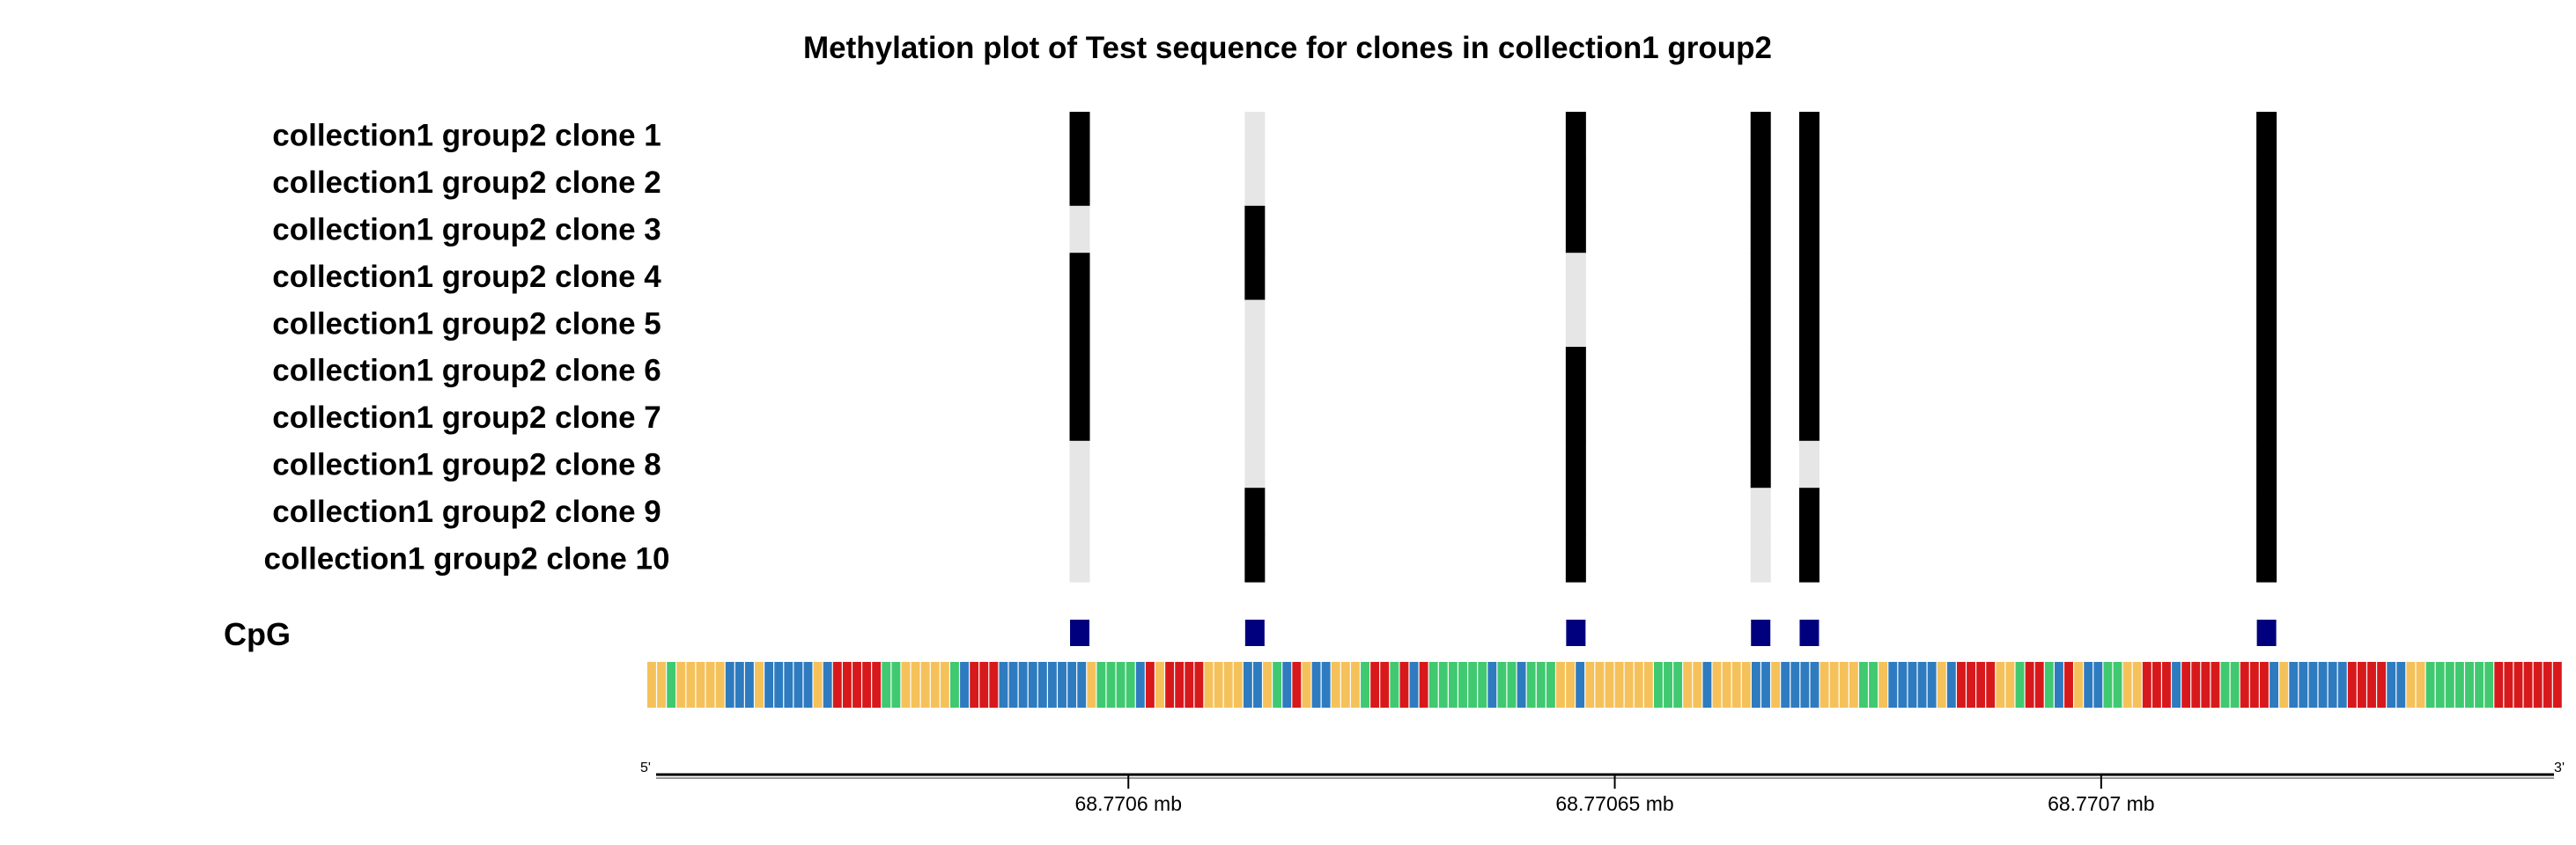 This screenshot has height=845, width=2576. Describe the element at coordinates (1673, 633) in the screenshot. I see `cpg-markers` at that location.